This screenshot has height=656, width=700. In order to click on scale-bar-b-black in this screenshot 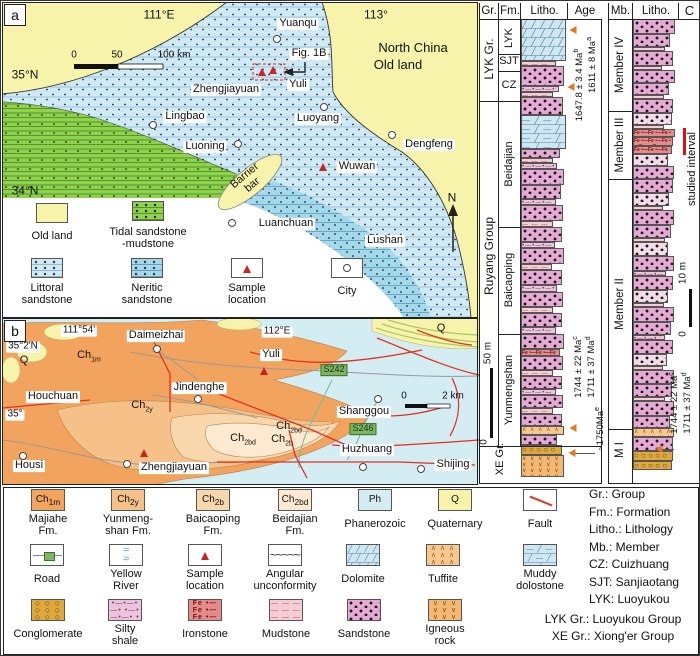, I will do `click(416, 406)`.